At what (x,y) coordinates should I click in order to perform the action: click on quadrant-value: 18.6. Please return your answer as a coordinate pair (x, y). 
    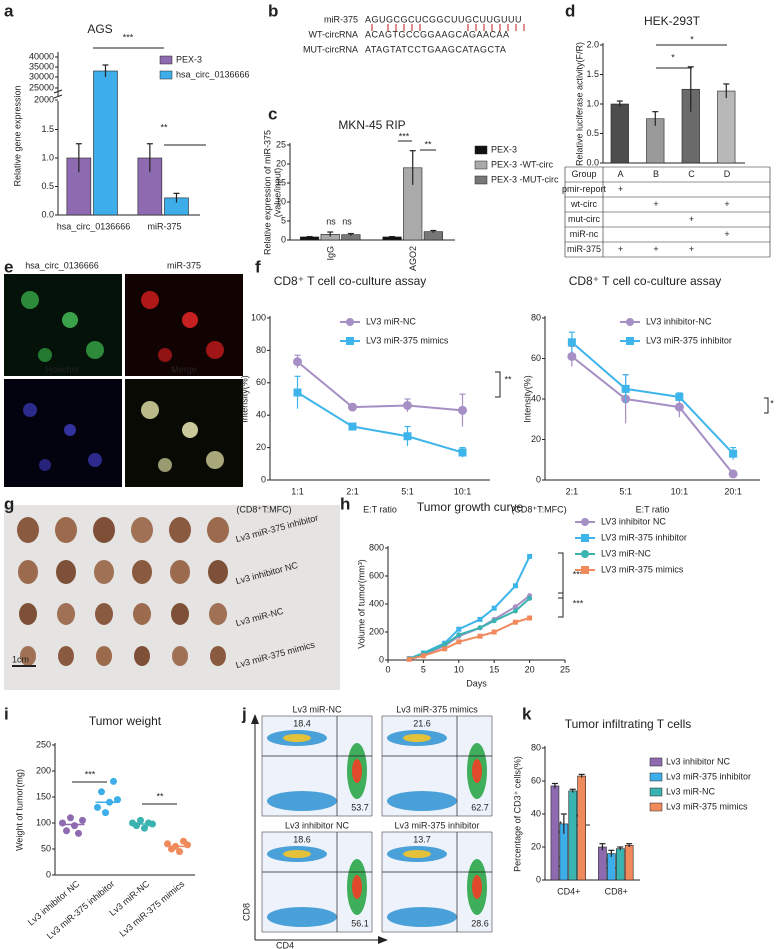
    Looking at the image, I should click on (302, 839).